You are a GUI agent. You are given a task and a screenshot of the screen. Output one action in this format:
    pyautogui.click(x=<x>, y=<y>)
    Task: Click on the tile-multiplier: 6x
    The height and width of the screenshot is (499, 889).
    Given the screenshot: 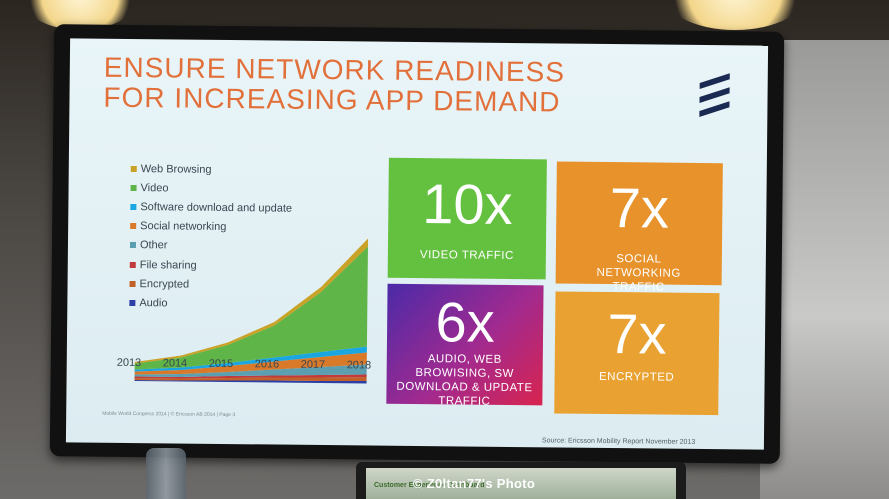 What is the action you would take?
    pyautogui.click(x=465, y=322)
    